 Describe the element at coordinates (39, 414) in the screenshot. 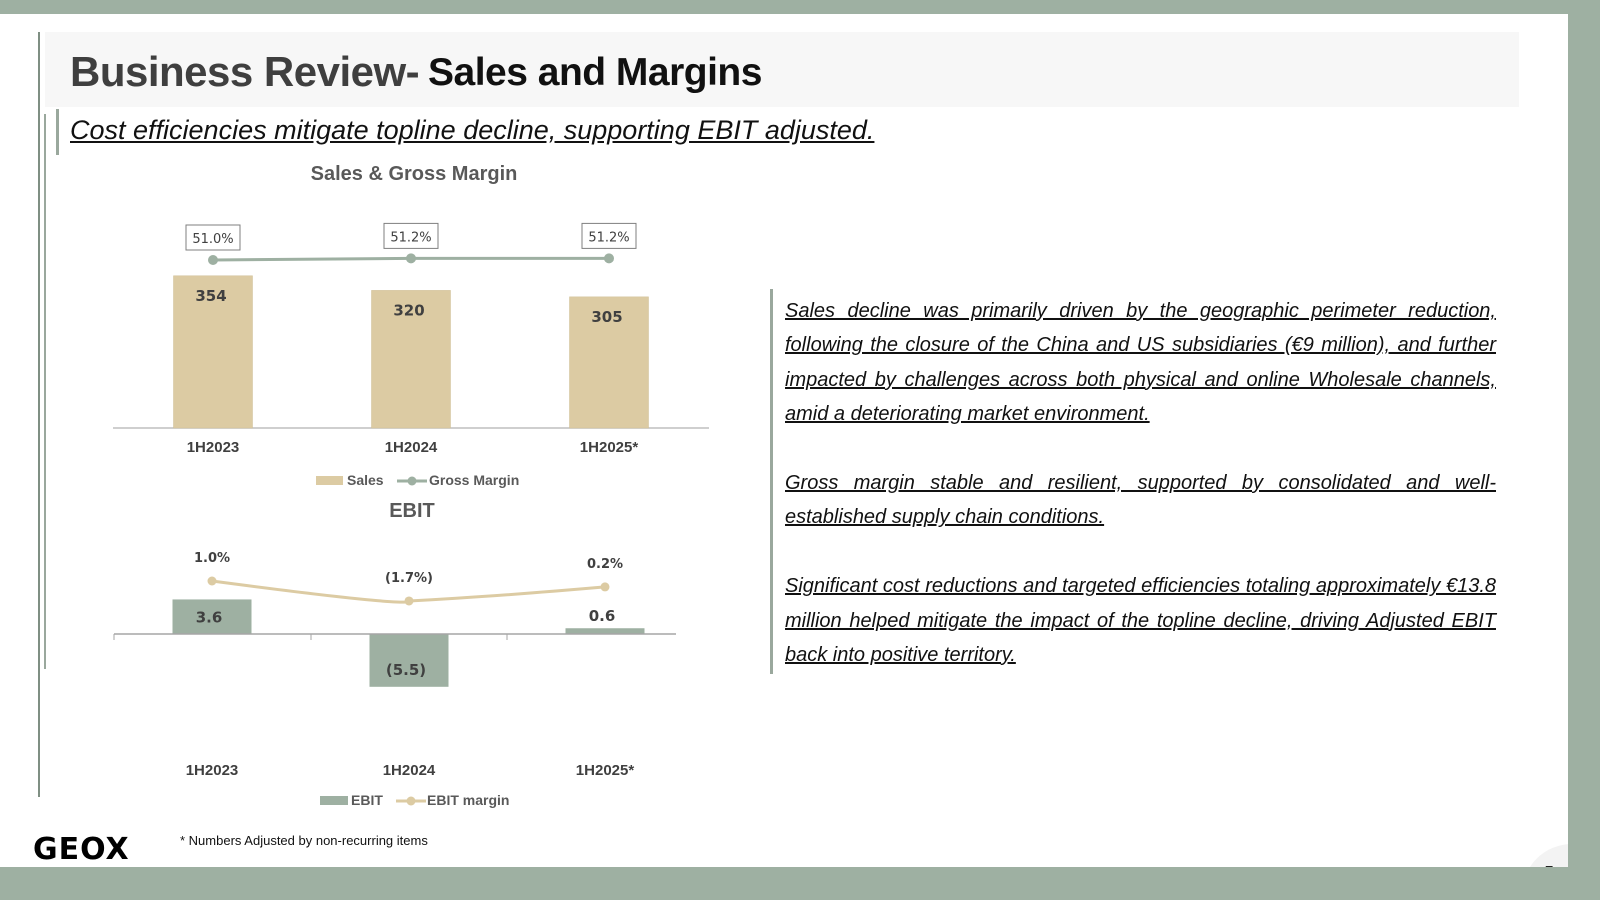

I see `left-rule` at that location.